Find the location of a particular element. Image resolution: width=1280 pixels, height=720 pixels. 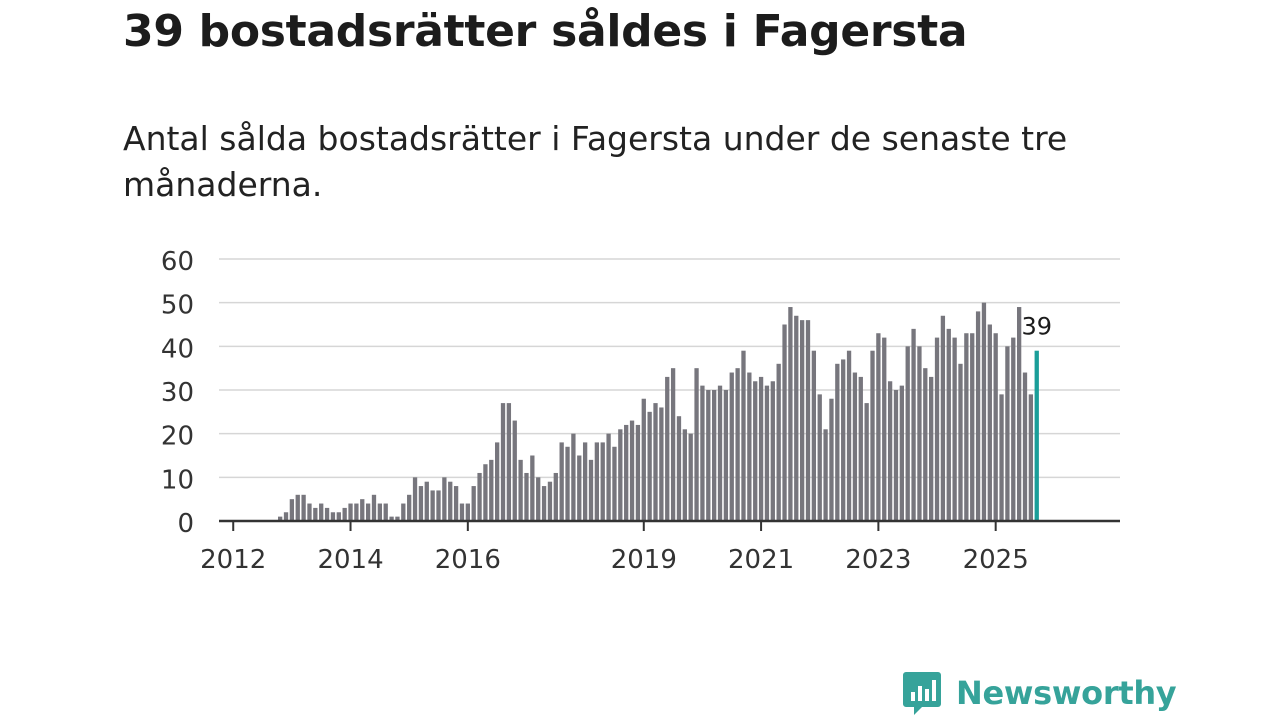

y-tick-label: 20 is located at coordinates (177, 437).